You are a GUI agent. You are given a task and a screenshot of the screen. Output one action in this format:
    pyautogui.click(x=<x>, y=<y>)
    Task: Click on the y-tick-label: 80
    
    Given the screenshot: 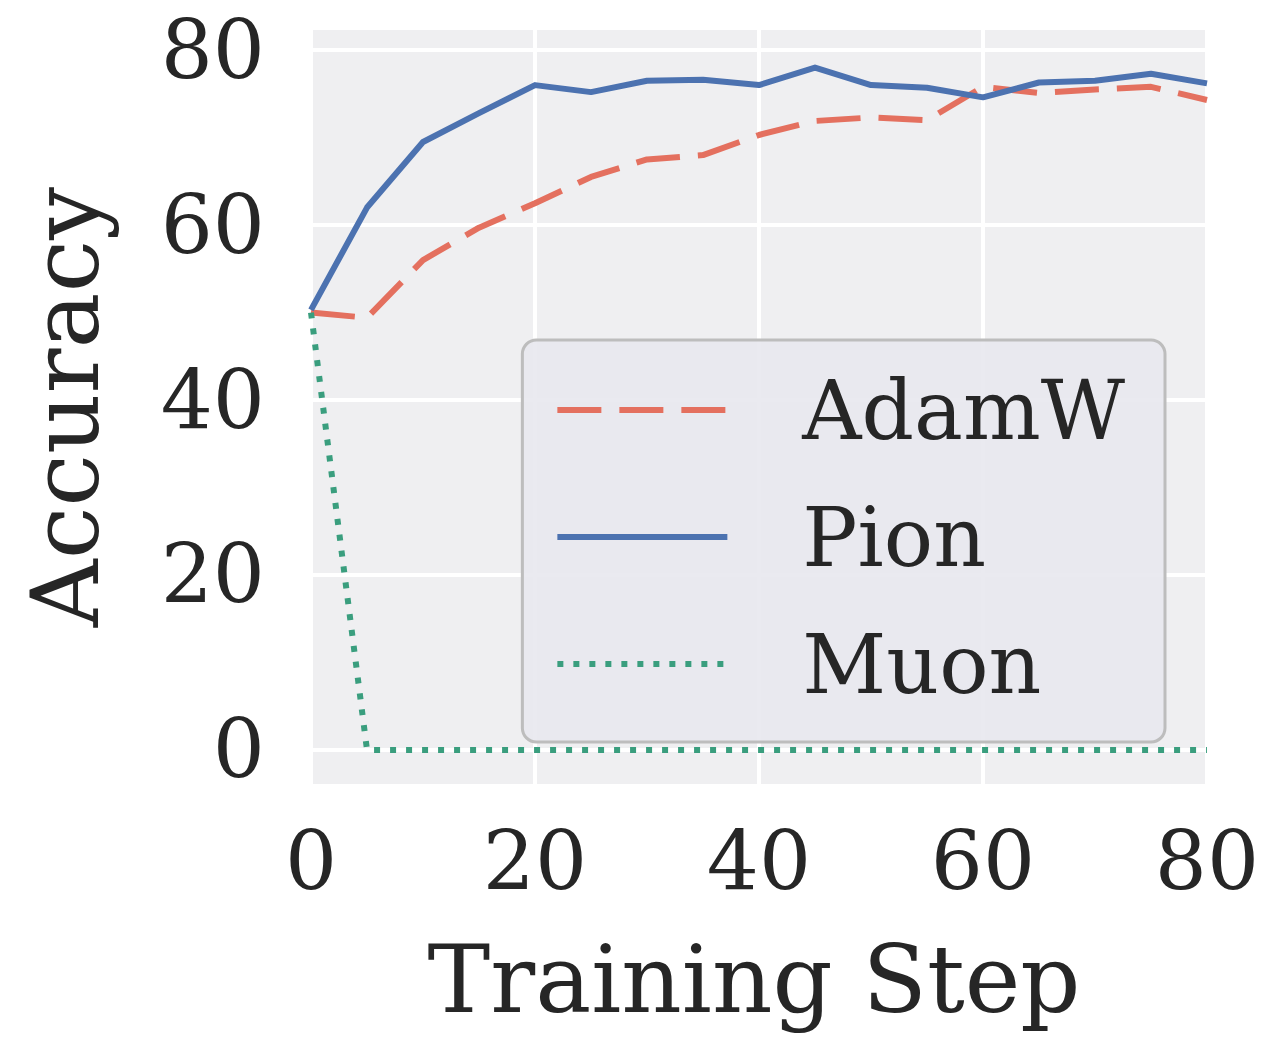 What is the action you would take?
    pyautogui.click(x=212, y=50)
    